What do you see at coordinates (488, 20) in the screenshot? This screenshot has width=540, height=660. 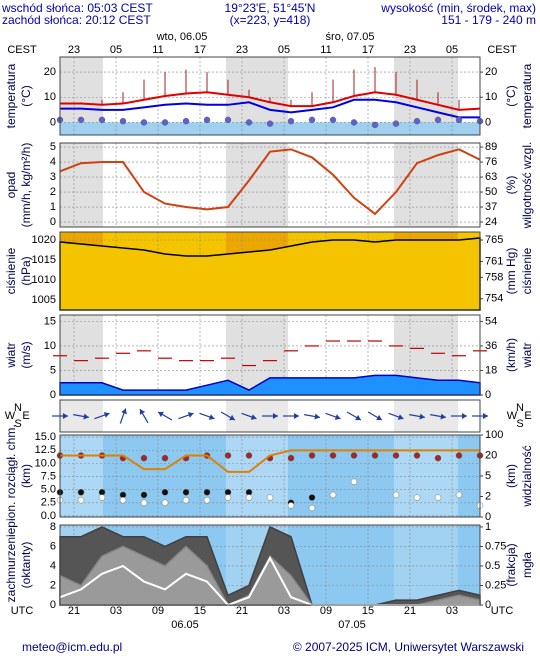 I see `elevation: 151 - 179 - 240 m` at bounding box center [488, 20].